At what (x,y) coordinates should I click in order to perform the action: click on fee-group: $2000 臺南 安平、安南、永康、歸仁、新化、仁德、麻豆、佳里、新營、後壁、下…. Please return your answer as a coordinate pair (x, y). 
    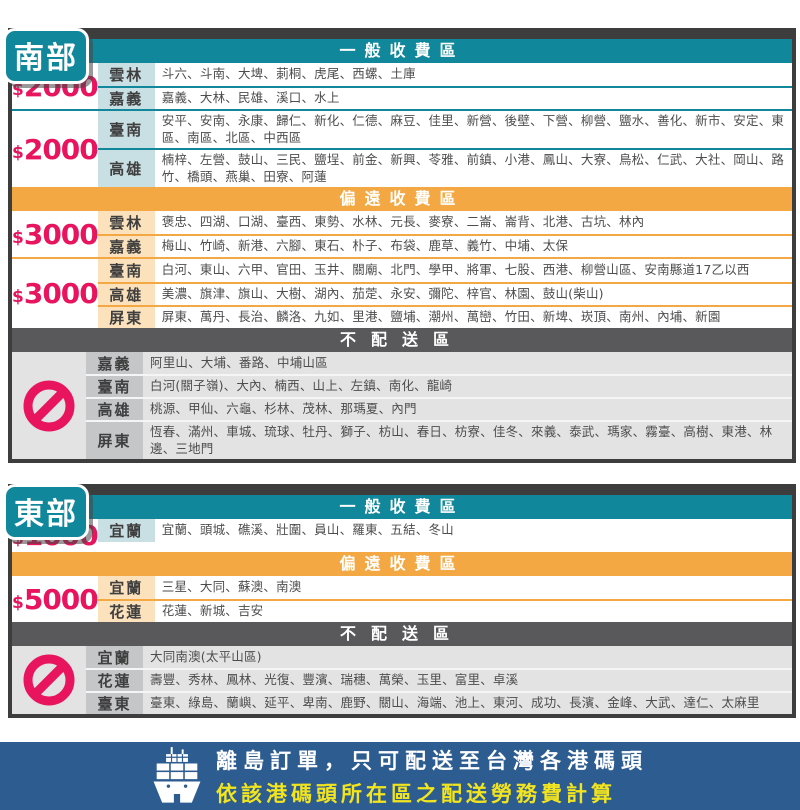
    Looking at the image, I should click on (402, 148).